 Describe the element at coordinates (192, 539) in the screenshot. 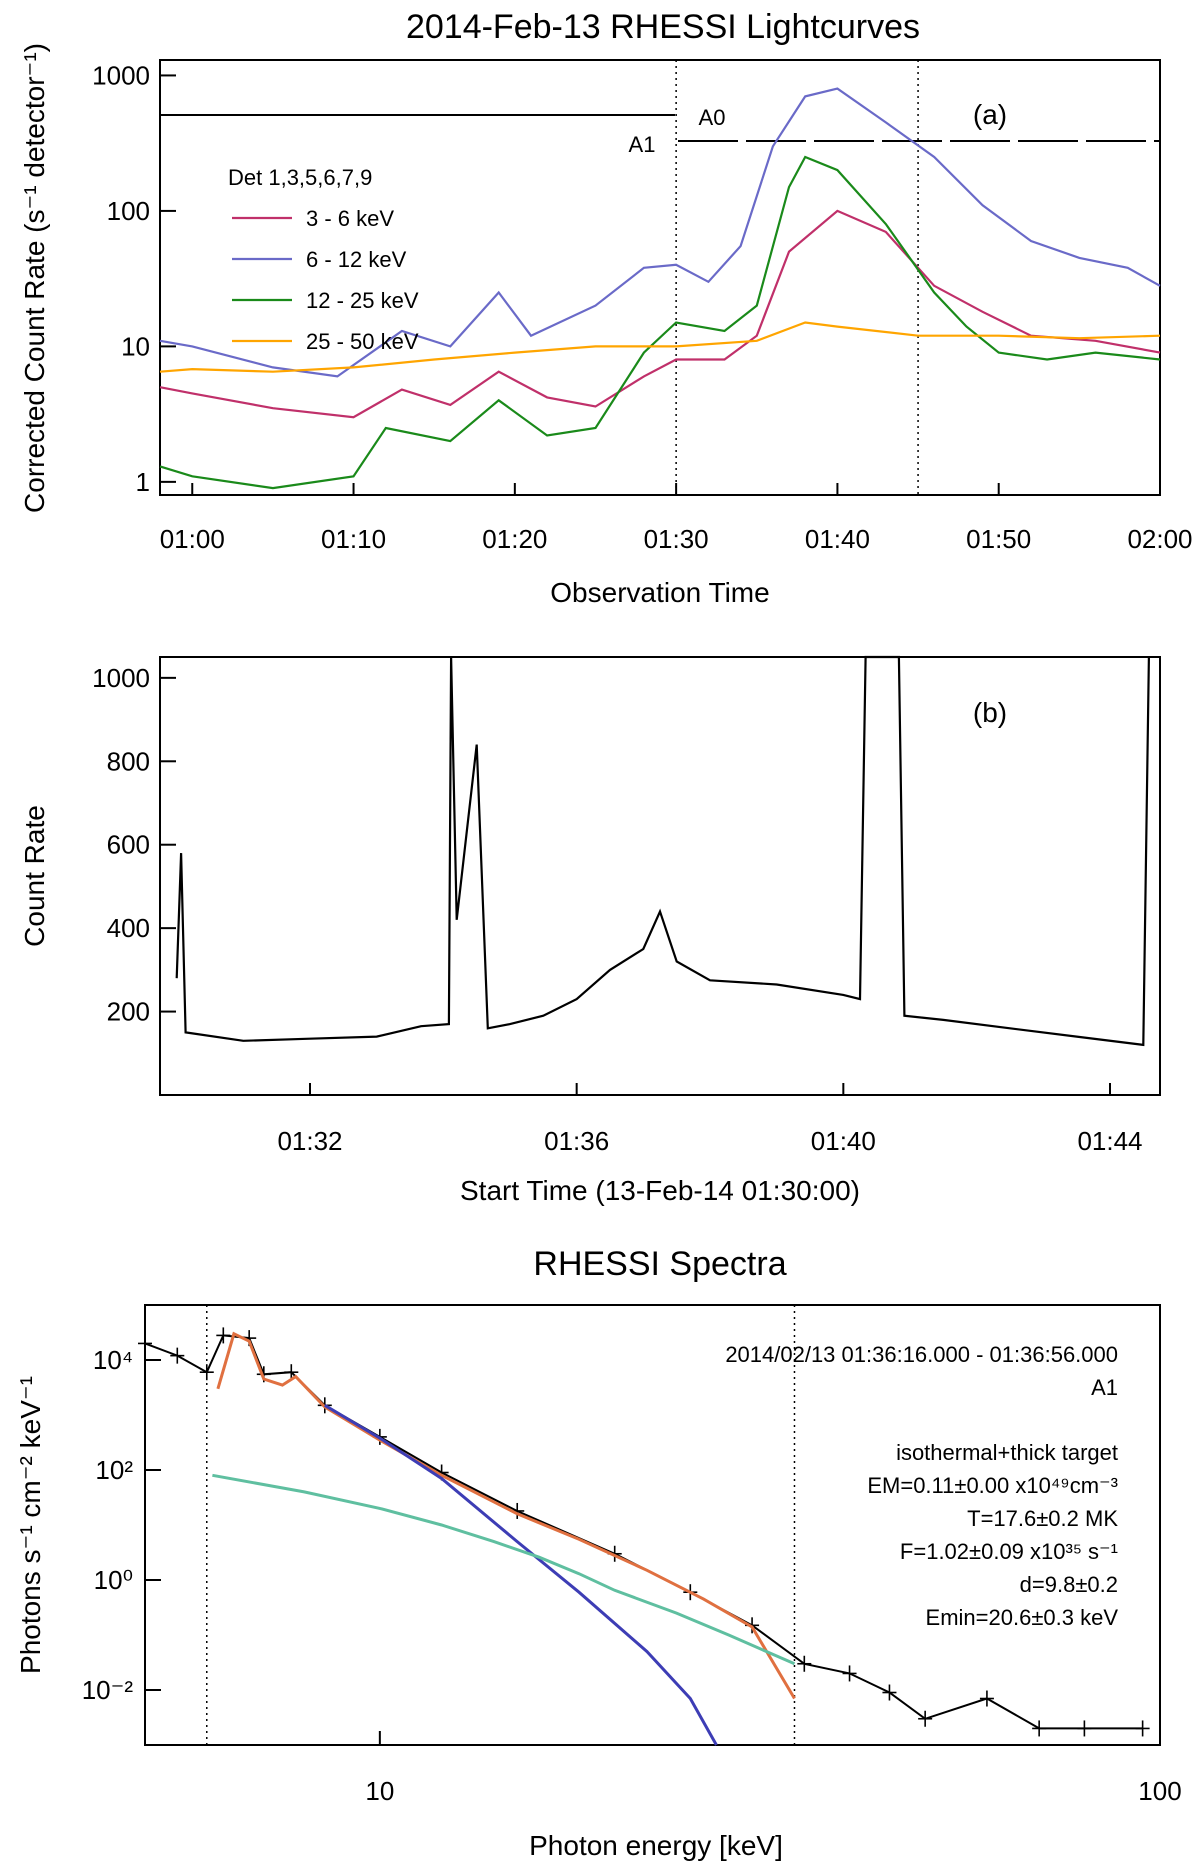

I see `x-tick-label: 01:00` at that location.